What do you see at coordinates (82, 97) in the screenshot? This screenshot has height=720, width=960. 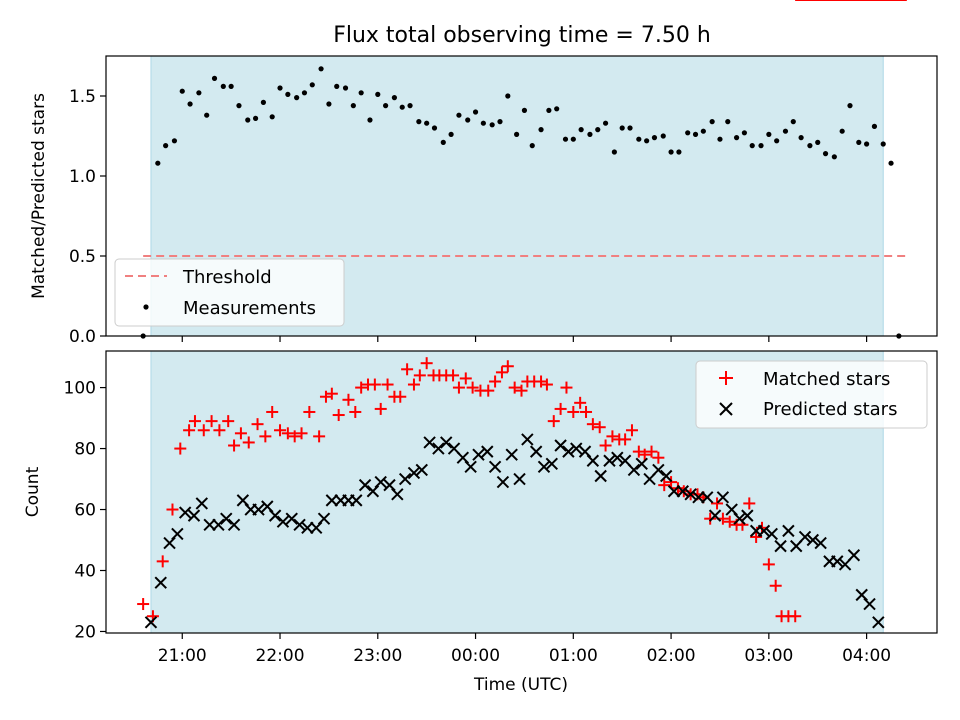 I see `top-y-tick-label: 1.5` at bounding box center [82, 97].